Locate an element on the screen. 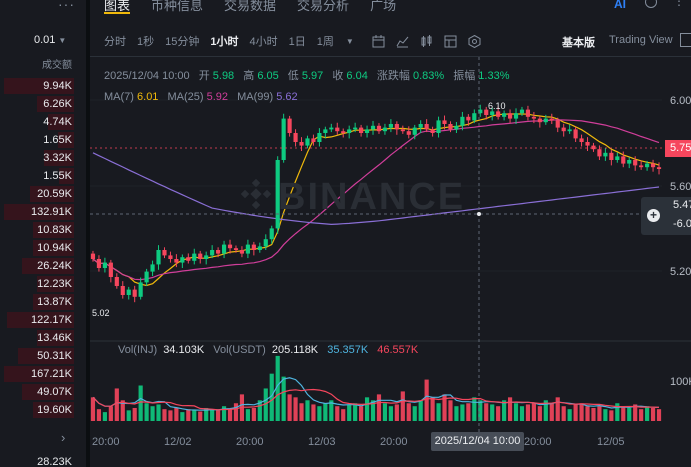 This screenshot has width=691, height=467. orderbook-row: 49.07K is located at coordinates (43, 392).